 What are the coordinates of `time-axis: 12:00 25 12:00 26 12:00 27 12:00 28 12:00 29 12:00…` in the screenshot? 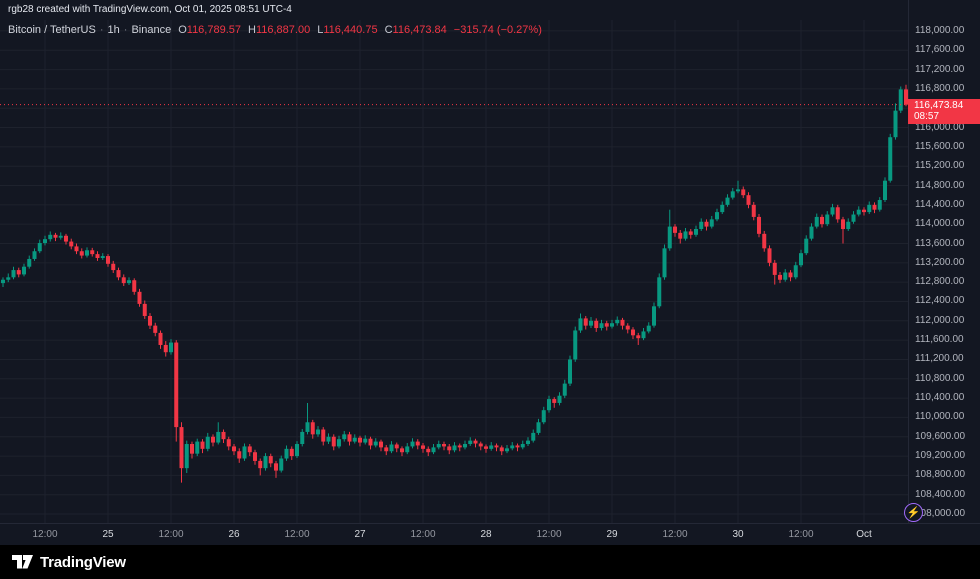 It's located at (490, 534).